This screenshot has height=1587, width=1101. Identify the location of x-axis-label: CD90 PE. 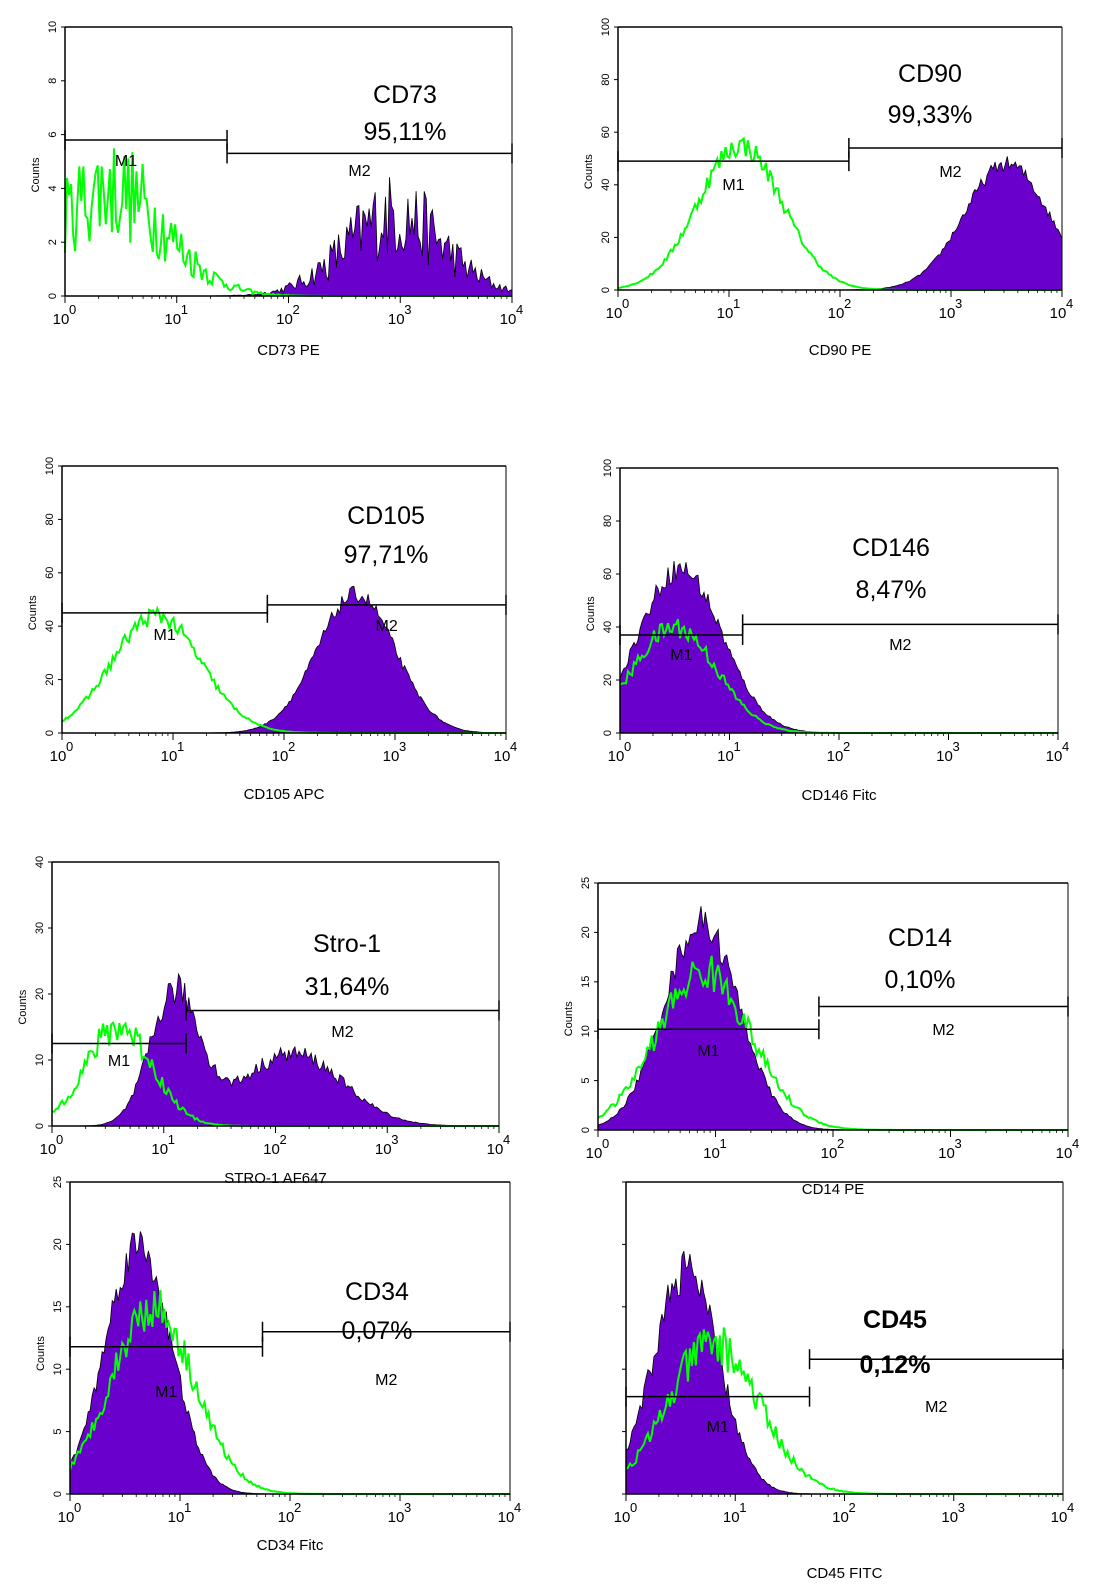
(840, 350).